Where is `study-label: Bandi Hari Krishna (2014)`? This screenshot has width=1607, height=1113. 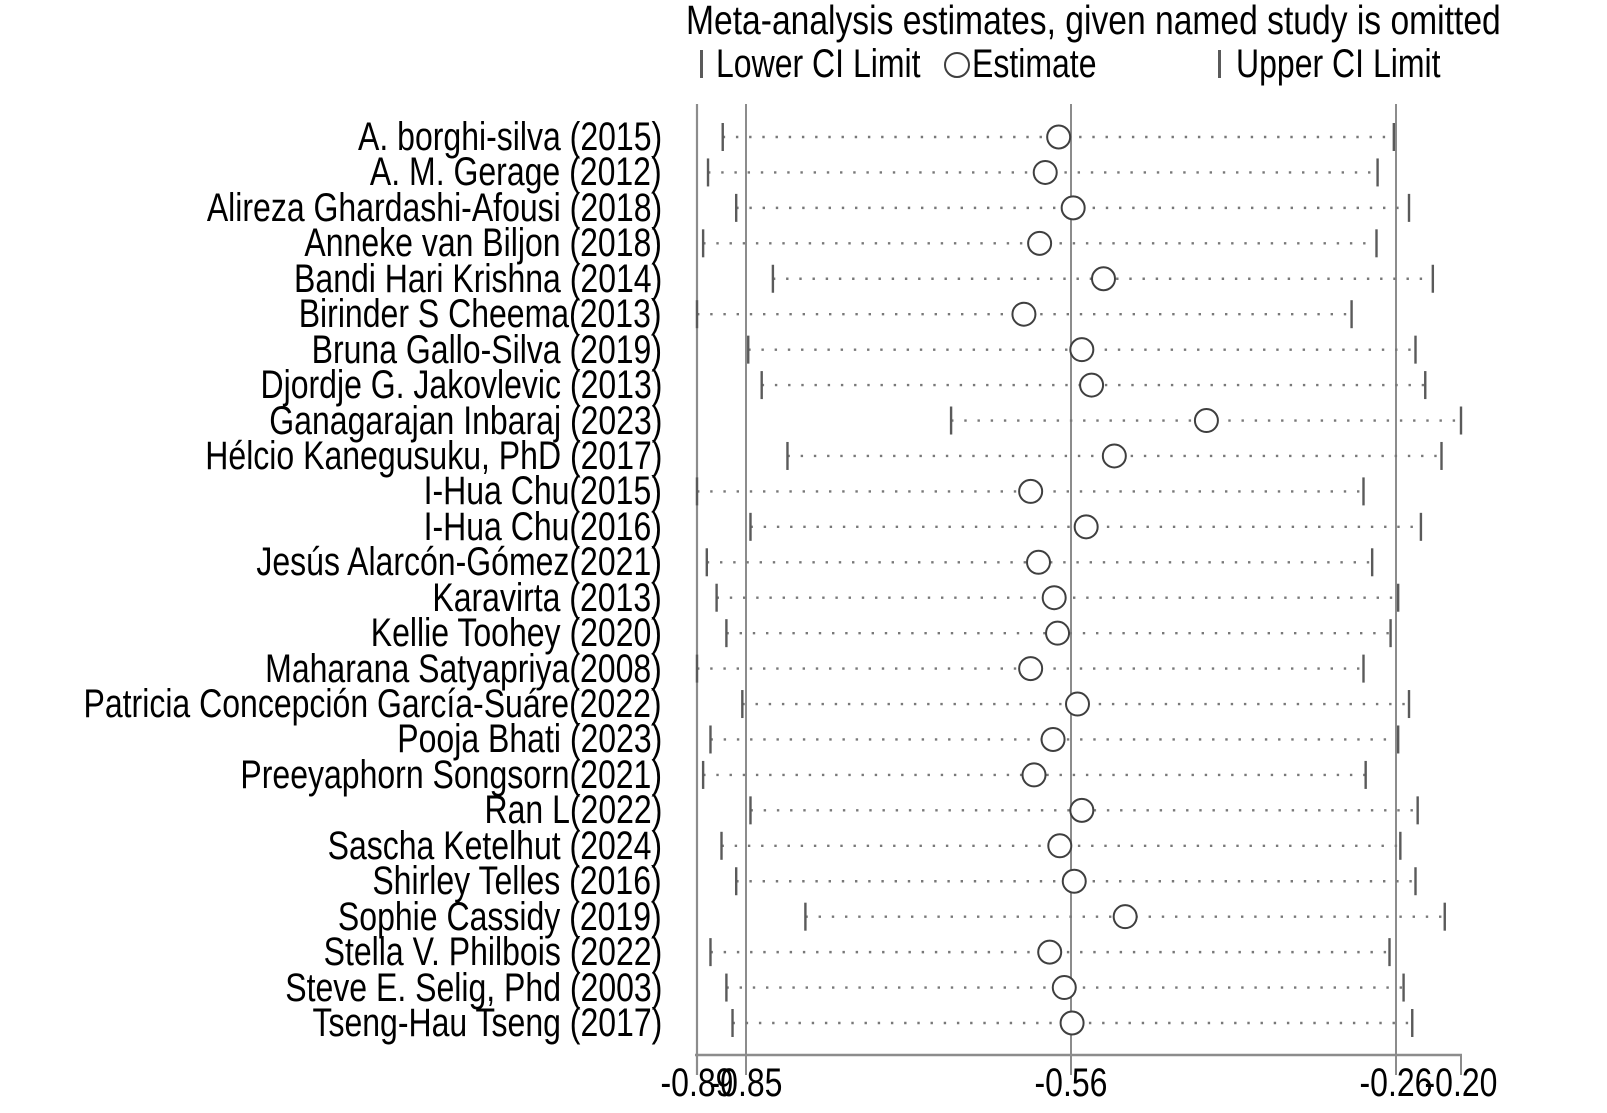
study-label: Bandi Hari Krishna (2014) is located at coordinates (477, 278).